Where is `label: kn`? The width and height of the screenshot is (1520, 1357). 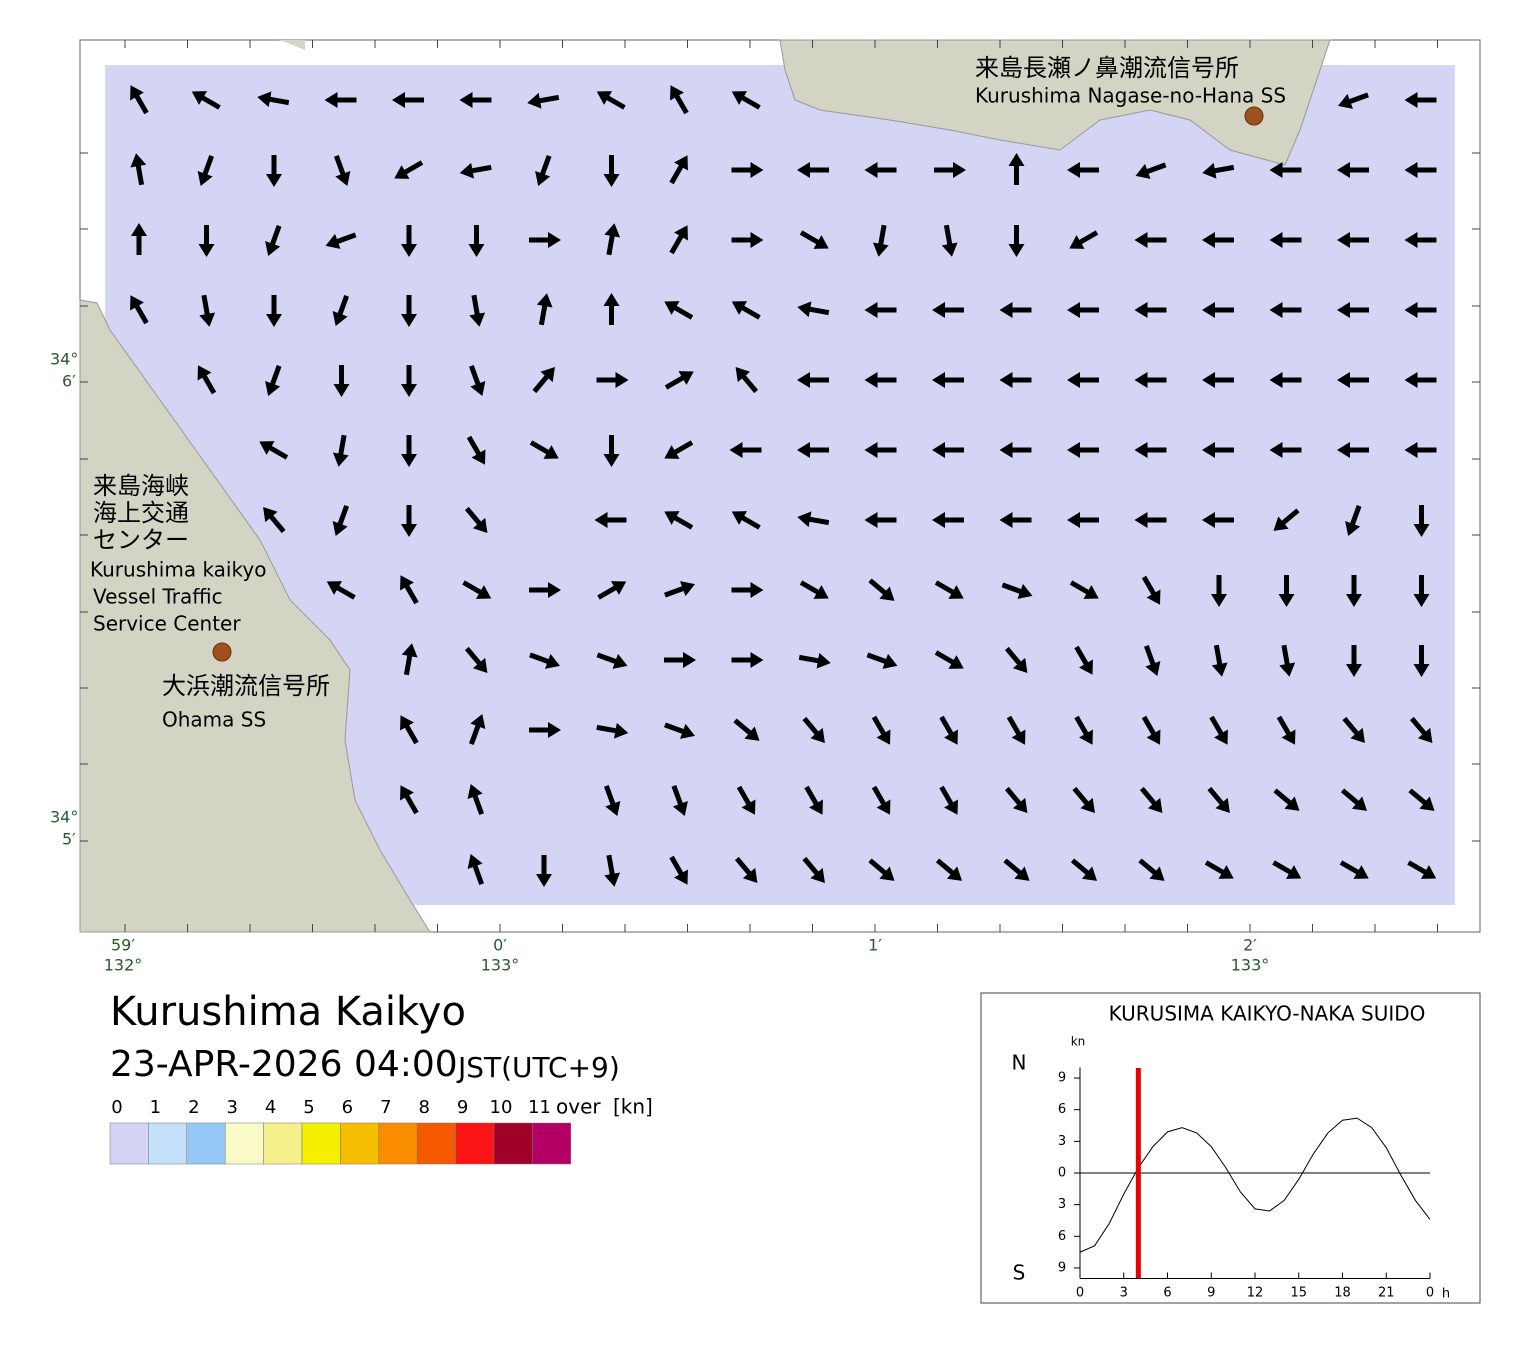
label: kn is located at coordinates (1078, 1042).